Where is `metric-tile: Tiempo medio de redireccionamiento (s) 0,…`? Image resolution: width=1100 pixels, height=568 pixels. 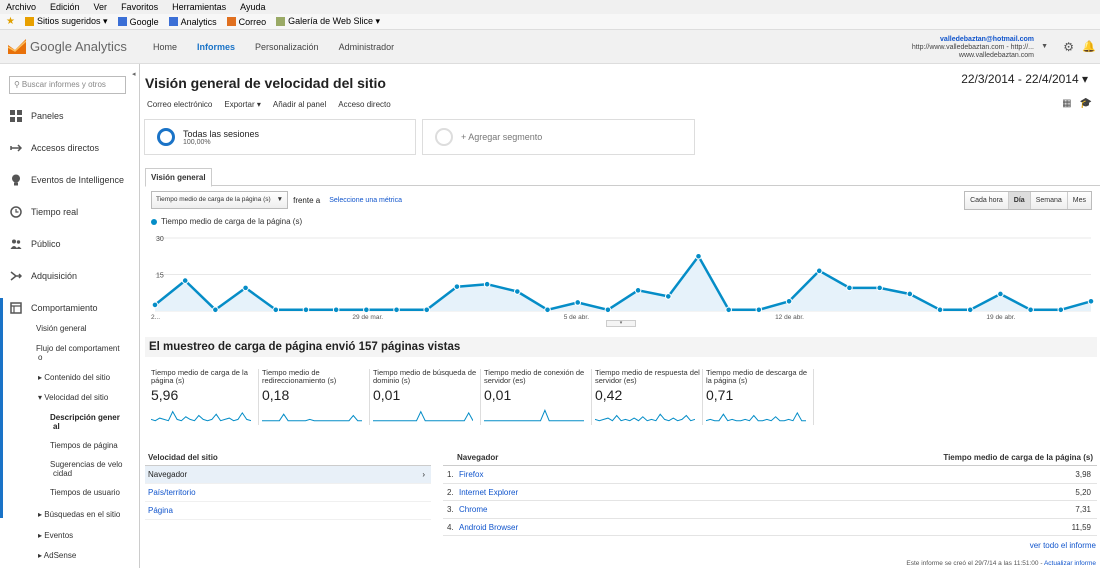
metric-tile: Tiempo medio de redireccionamiento (s) 0,… is located at coordinates (316, 397).